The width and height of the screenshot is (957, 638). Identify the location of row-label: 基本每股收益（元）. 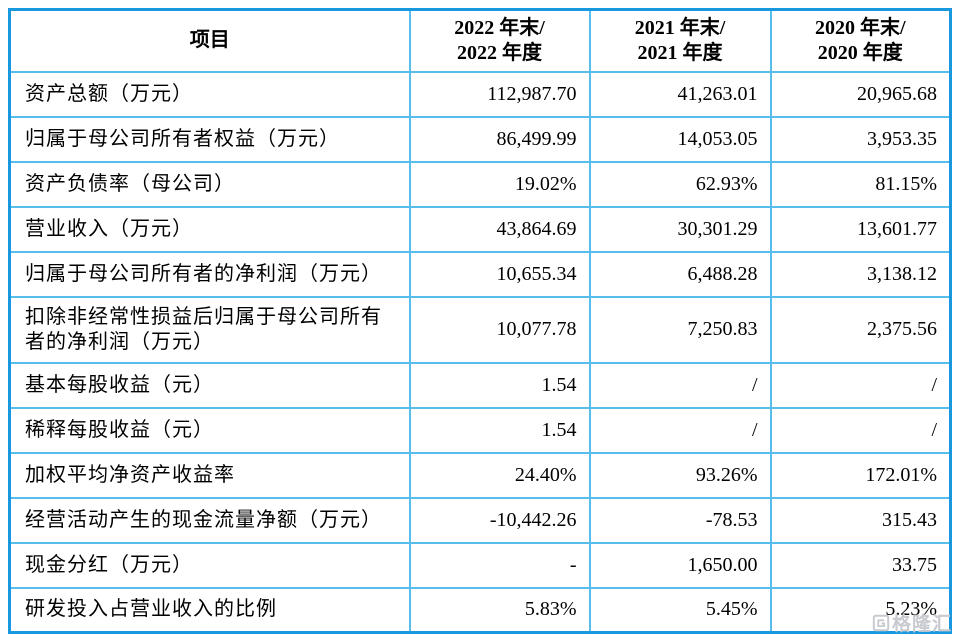
(209, 385).